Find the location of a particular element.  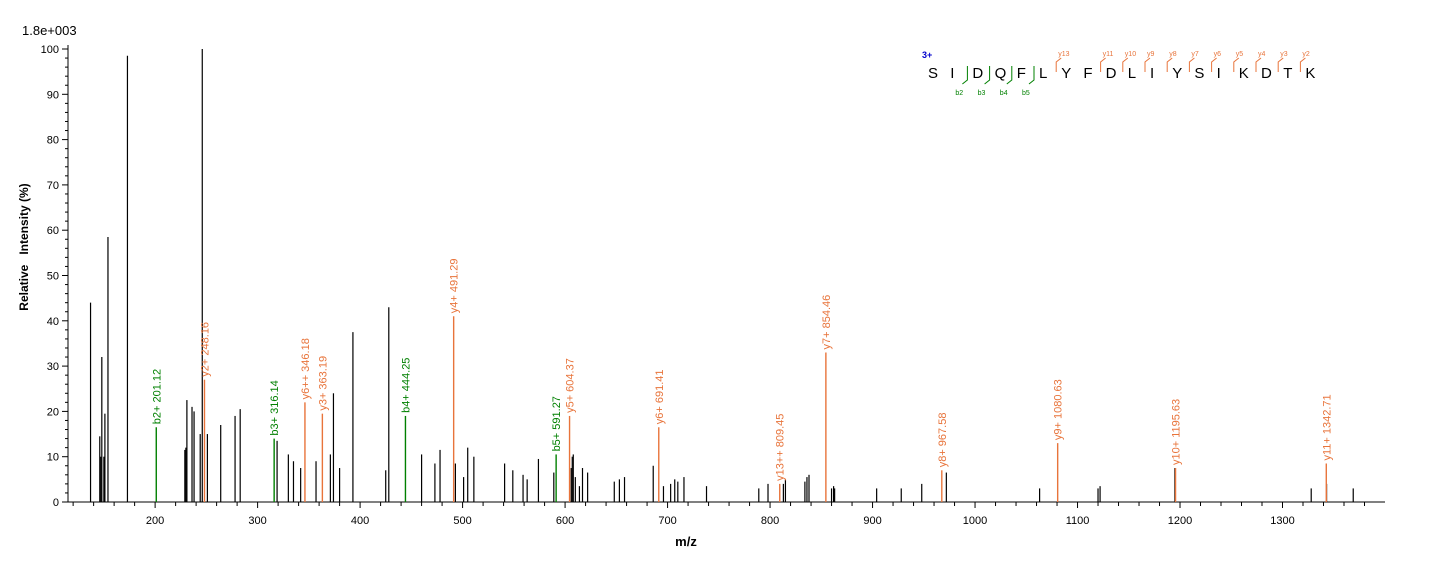

x-tick-label: 200 is located at coordinates (155, 521).